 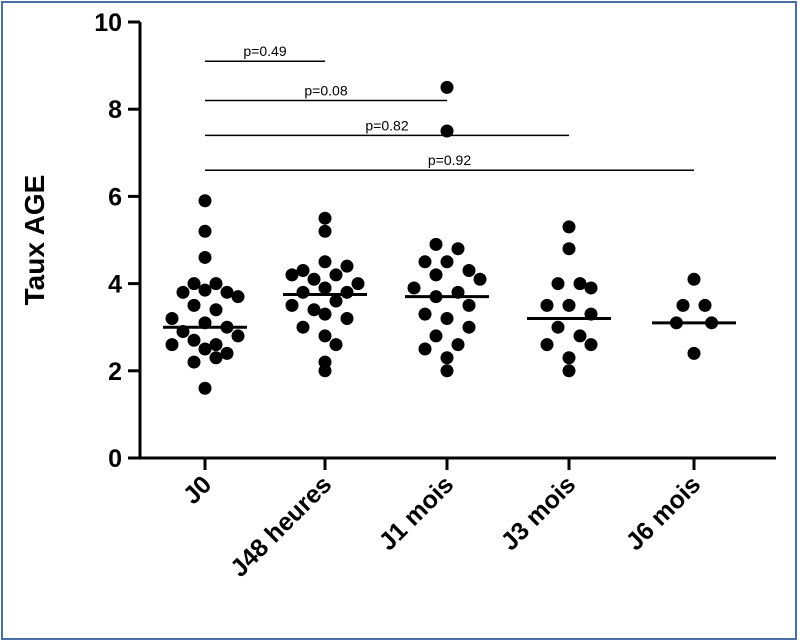 I want to click on y-tick-label: 2, so click(x=115, y=372).